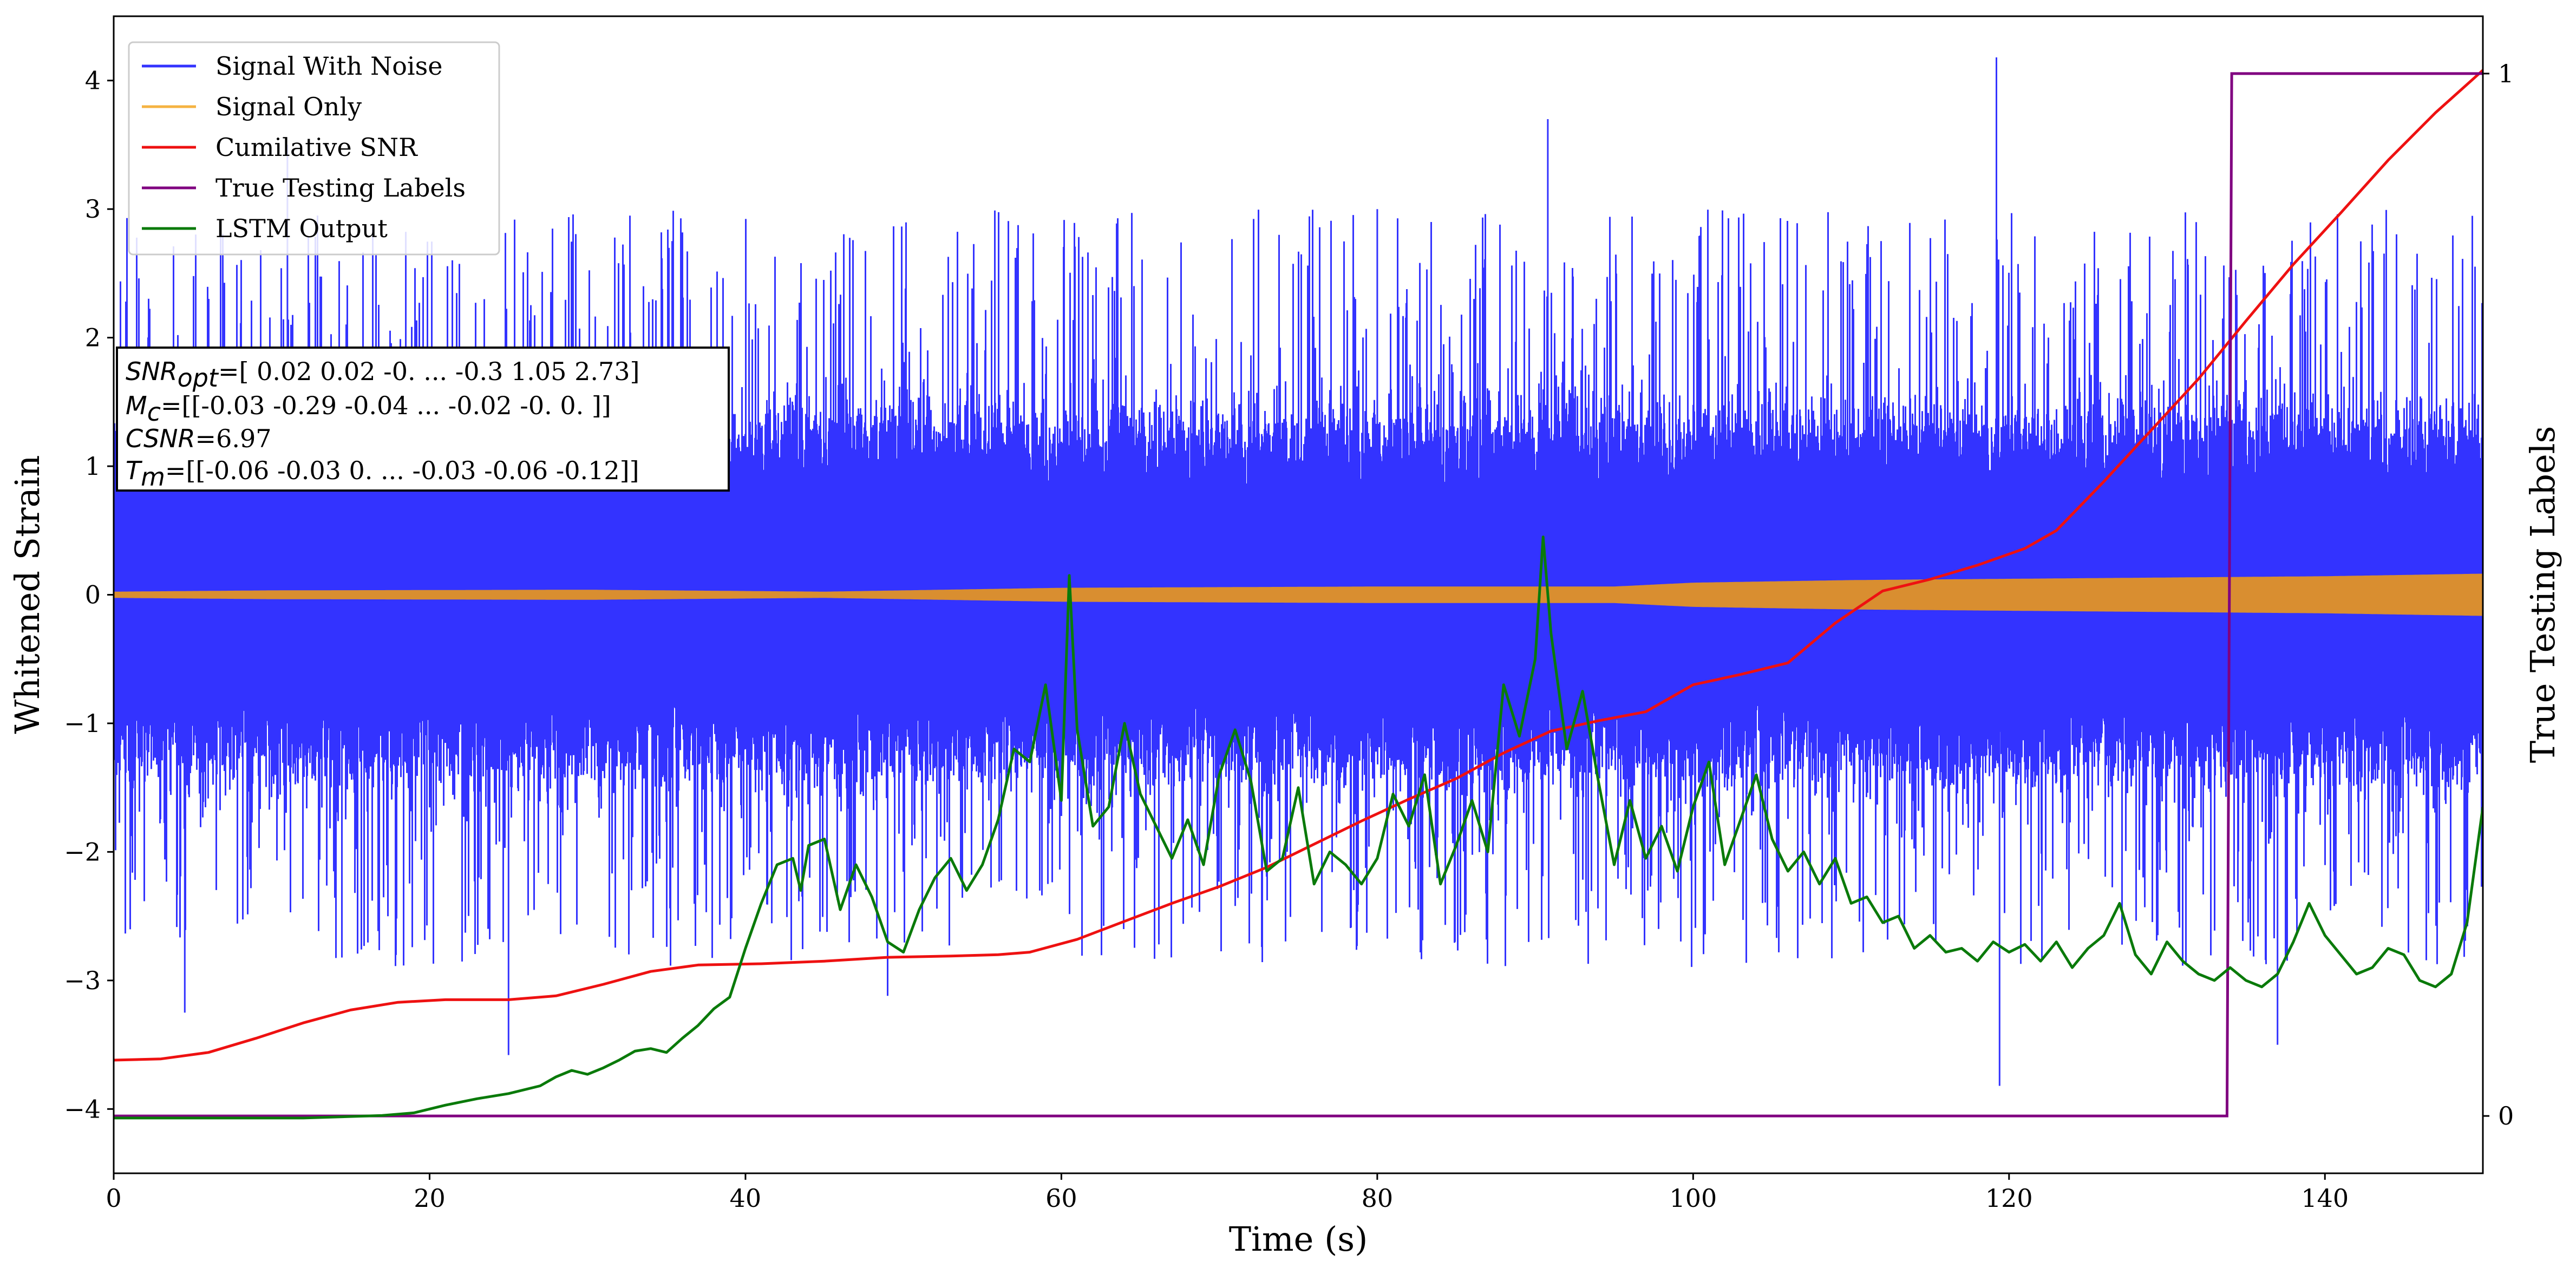 This screenshot has height=1274, width=2576. Describe the element at coordinates (93, 595) in the screenshot. I see `y-tick-label: 0` at that location.